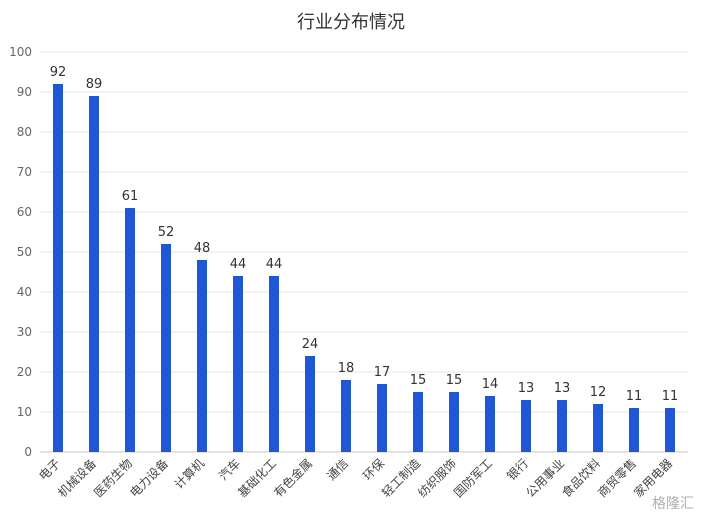 The width and height of the screenshot is (702, 523). What do you see at coordinates (490, 384) in the screenshot?
I see `data-label: 14` at bounding box center [490, 384].